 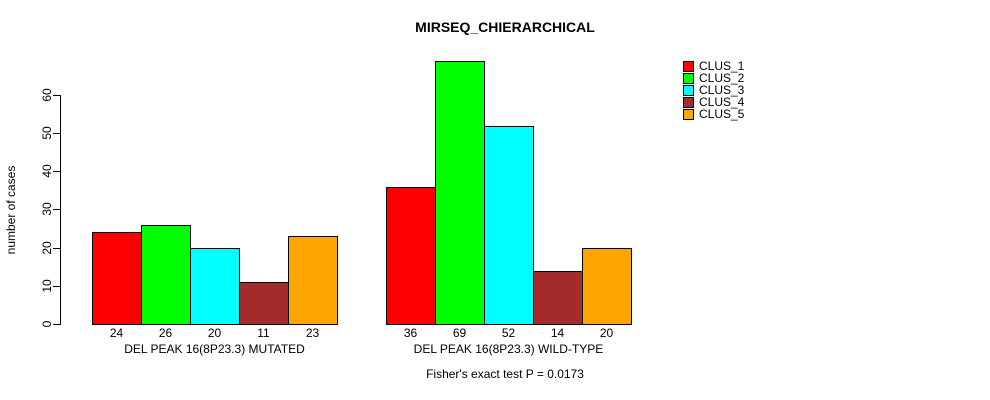 I want to click on y-tick-label: 60, so click(x=47, y=95).